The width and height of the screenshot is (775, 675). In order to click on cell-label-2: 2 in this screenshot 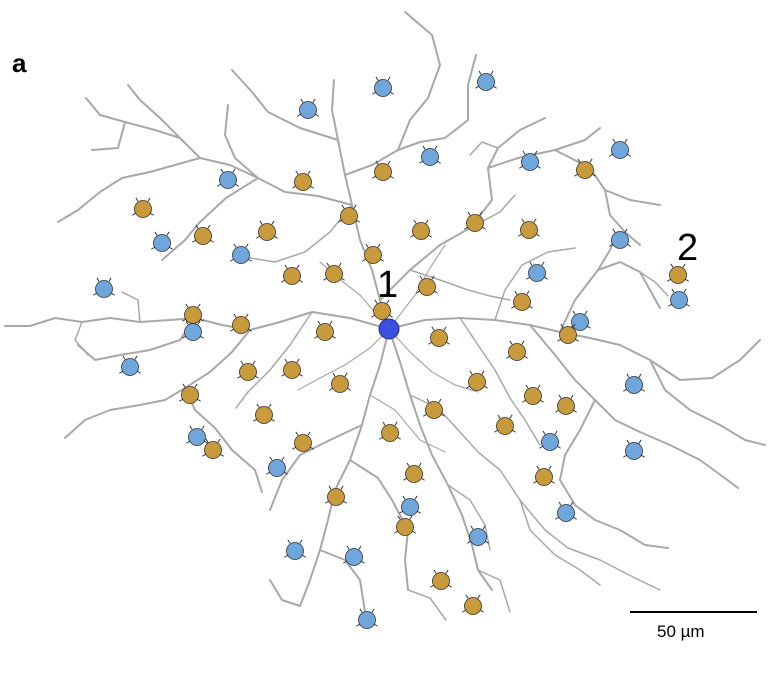, I will do `click(688, 248)`.